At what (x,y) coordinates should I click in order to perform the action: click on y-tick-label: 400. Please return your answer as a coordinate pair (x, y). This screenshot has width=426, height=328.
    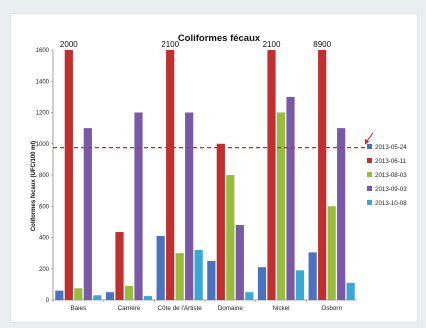
    Looking at the image, I should click on (44, 239).